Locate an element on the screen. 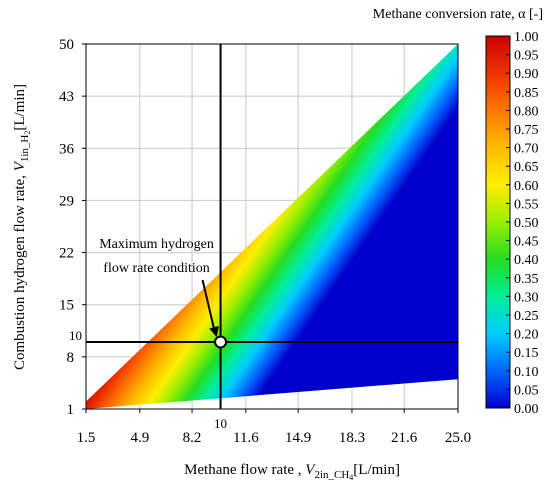 The width and height of the screenshot is (550, 487). x-axis-label-subscript-small: 4 is located at coordinates (351, 477).